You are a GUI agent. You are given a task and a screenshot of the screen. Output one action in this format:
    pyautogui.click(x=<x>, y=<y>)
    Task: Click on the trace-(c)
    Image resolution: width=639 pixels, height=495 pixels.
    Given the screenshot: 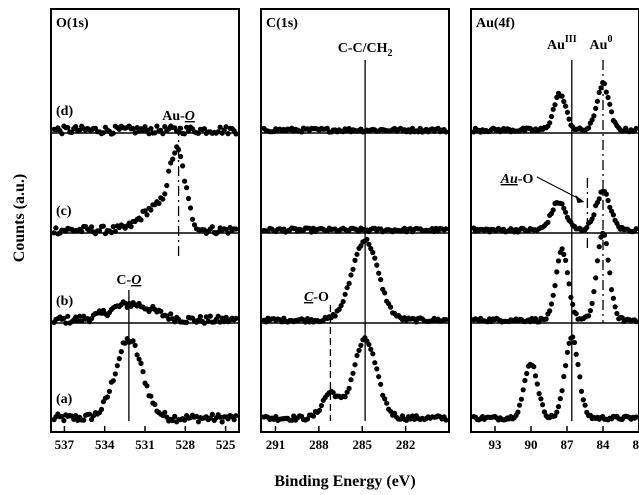 What is the action you would take?
    pyautogui.click(x=145, y=190)
    